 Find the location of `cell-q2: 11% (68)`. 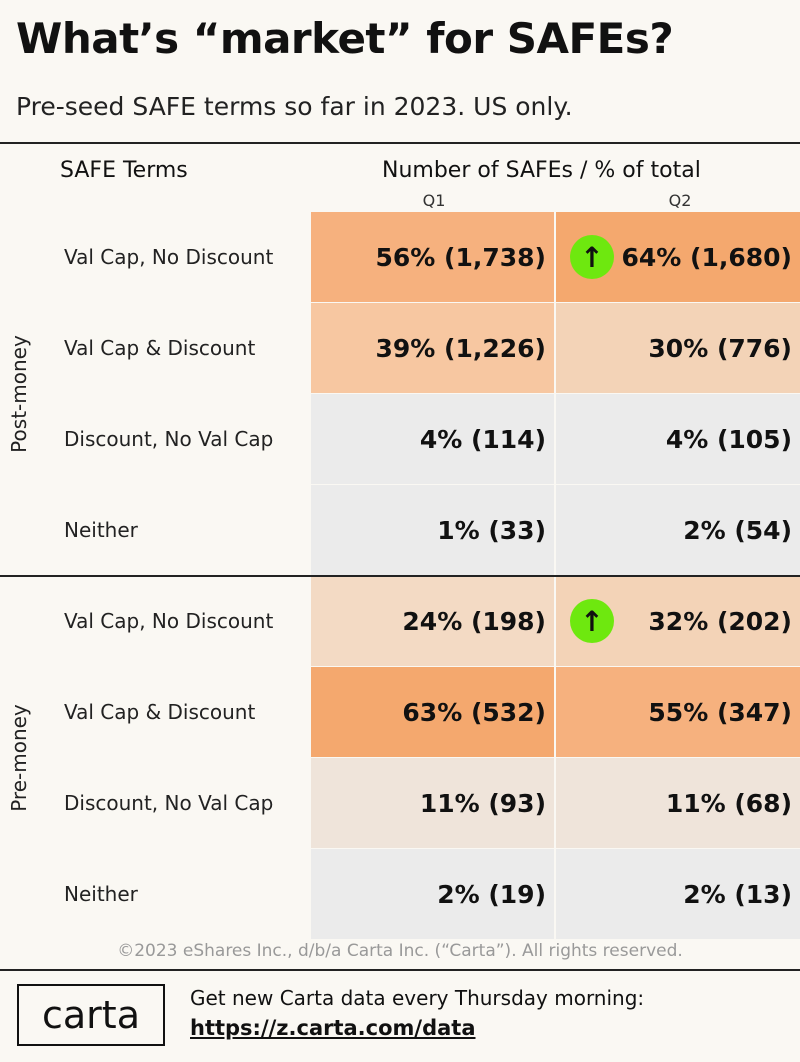

cell-q2: 11% (68) is located at coordinates (678, 803).